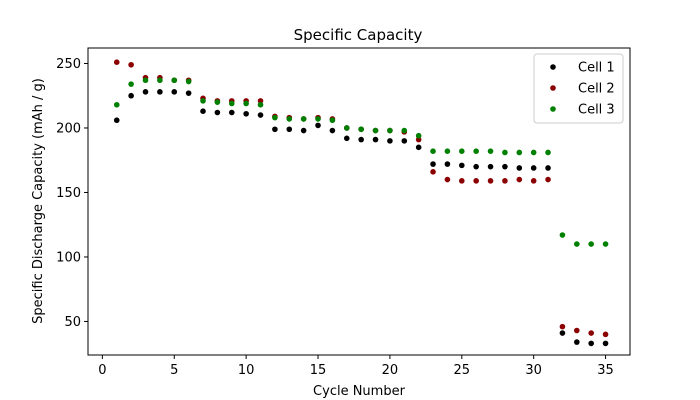  What do you see at coordinates (38, 201) in the screenshot?
I see `y-axis-label: Specific Discharge Capacity (mAh / g)` at bounding box center [38, 201].